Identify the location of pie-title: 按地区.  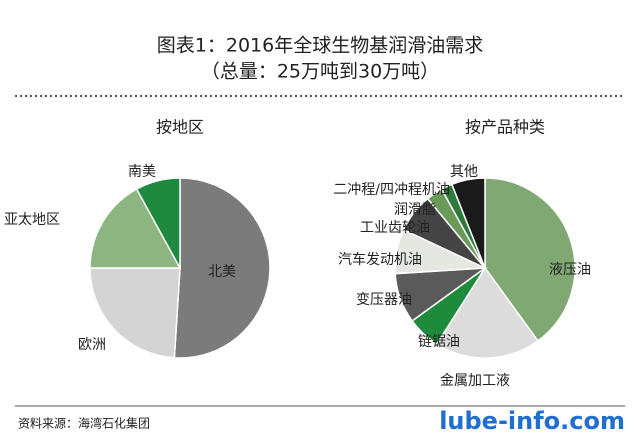
(180, 127).